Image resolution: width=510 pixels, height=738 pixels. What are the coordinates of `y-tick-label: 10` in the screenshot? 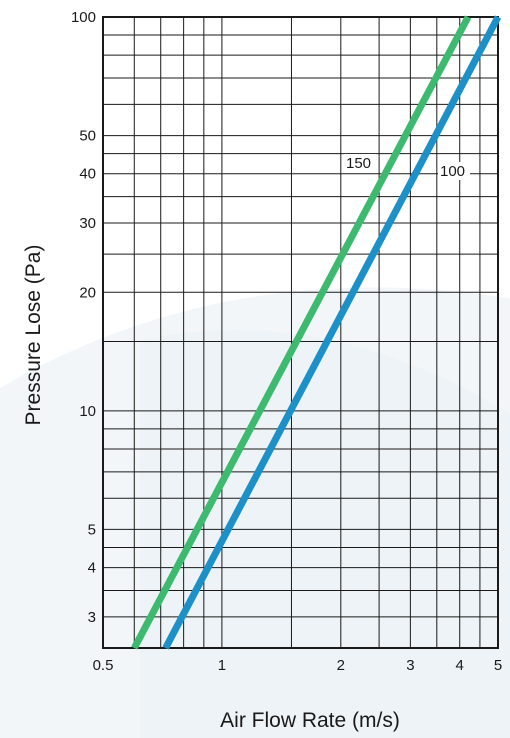 It's located at (87, 411).